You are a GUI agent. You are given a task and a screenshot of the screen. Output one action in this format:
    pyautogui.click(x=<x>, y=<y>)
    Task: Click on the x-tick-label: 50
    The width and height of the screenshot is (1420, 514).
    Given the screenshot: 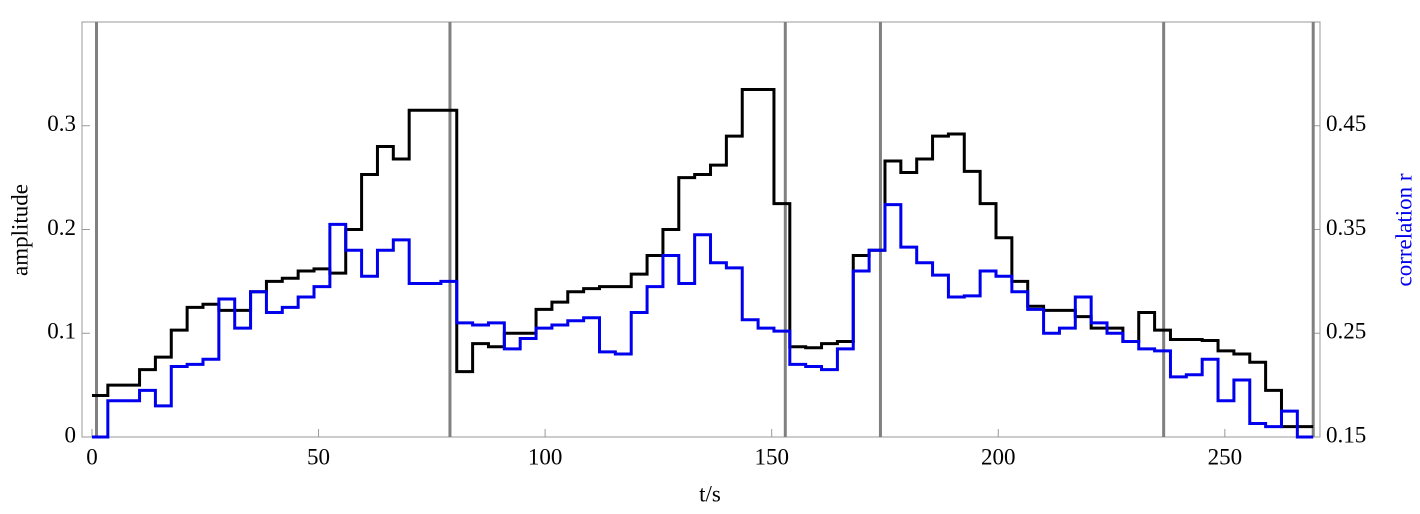 What is the action you would take?
    pyautogui.click(x=318, y=456)
    